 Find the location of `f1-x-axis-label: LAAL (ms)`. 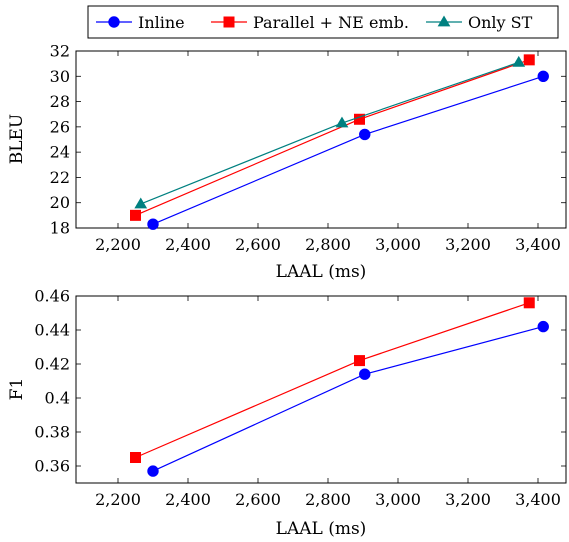

f1-x-axis-label: LAAL (ms) is located at coordinates (321, 529).